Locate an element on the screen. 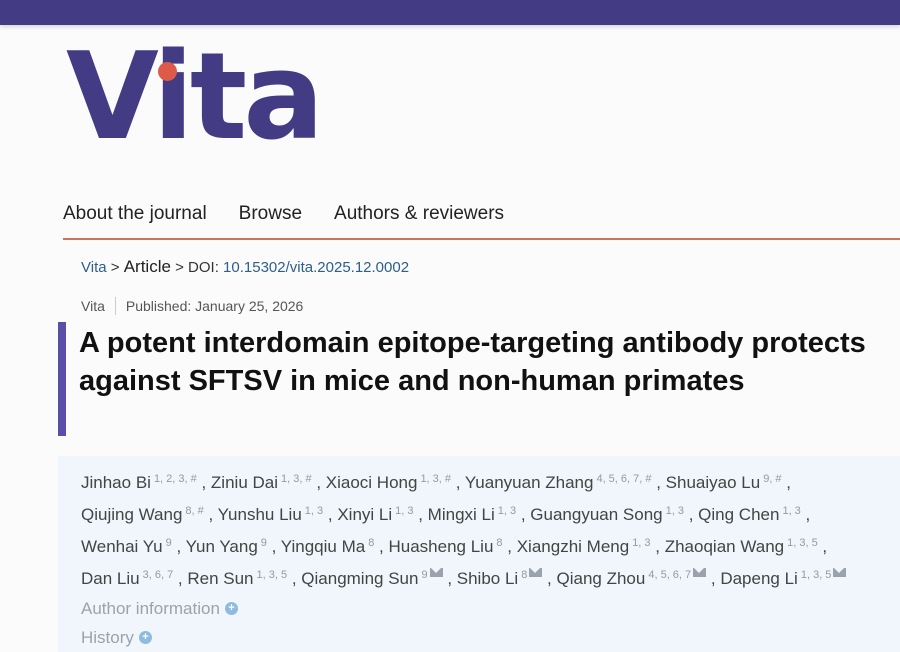 The image size is (900, 652). breadcrumb-home: Vita is located at coordinates (94, 267).